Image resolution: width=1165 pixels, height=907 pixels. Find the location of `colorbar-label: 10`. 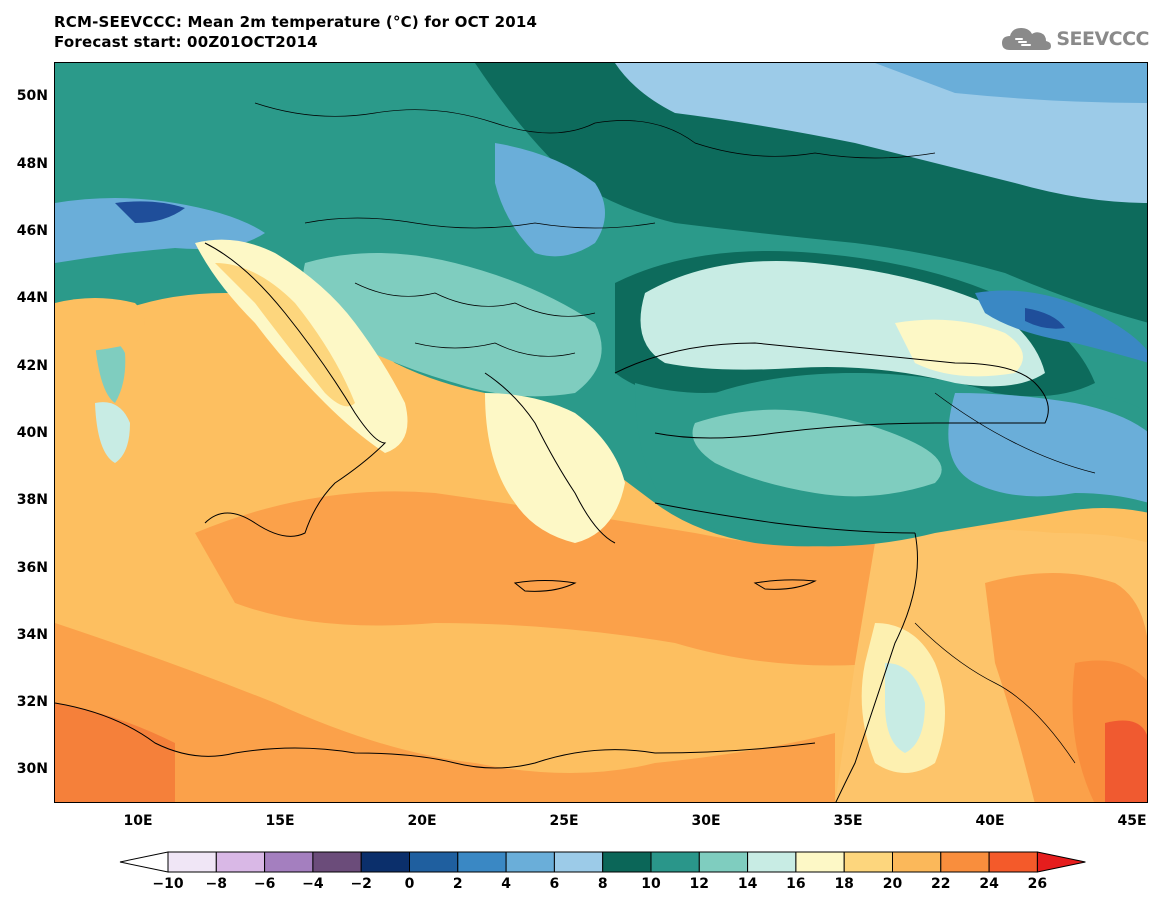

colorbar-label: 10 is located at coordinates (651, 884).